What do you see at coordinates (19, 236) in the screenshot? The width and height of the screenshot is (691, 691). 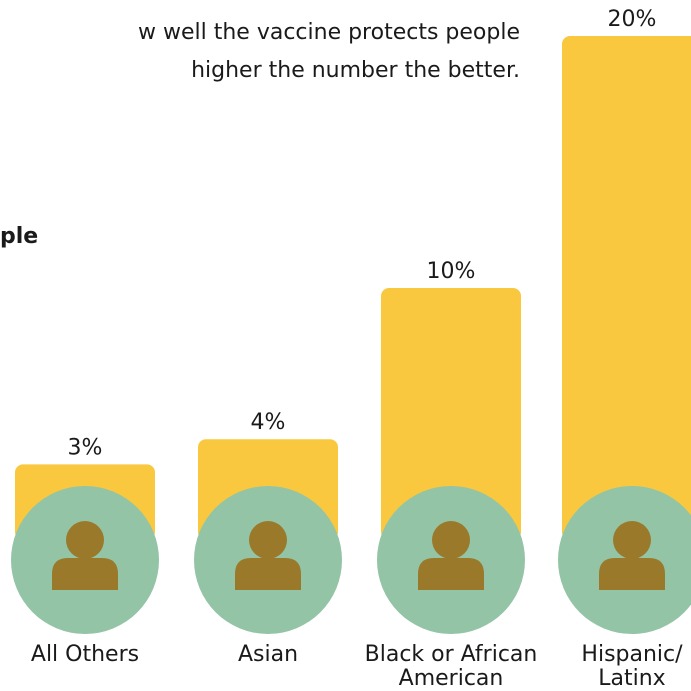 I see `chart-subheading: ple` at bounding box center [19, 236].